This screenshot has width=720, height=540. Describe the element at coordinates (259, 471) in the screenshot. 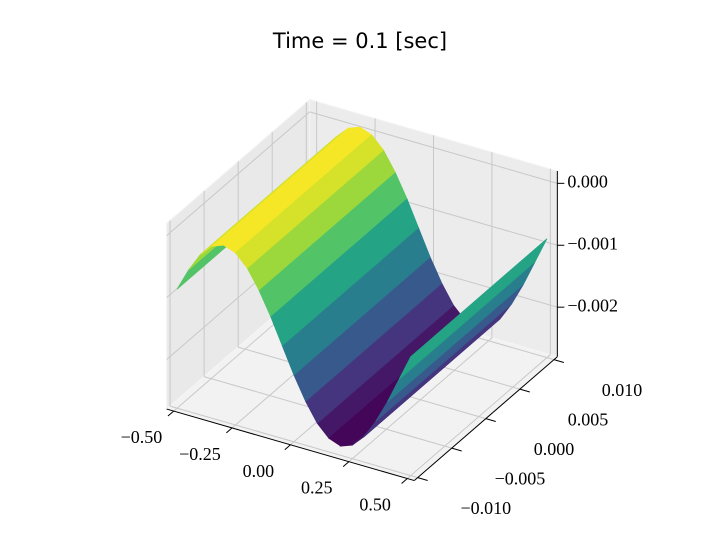

I see `x-tick-label: 0.00` at that location.